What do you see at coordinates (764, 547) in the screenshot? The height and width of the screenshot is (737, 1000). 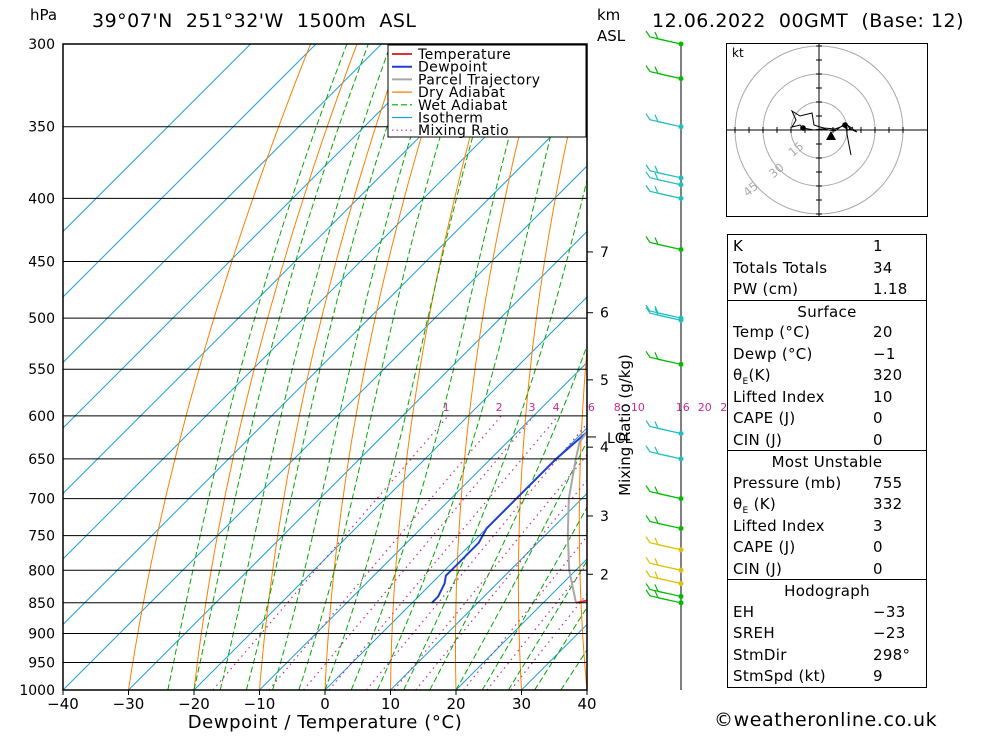 I see `mu-cape-label: CAPE (J)` at bounding box center [764, 547].